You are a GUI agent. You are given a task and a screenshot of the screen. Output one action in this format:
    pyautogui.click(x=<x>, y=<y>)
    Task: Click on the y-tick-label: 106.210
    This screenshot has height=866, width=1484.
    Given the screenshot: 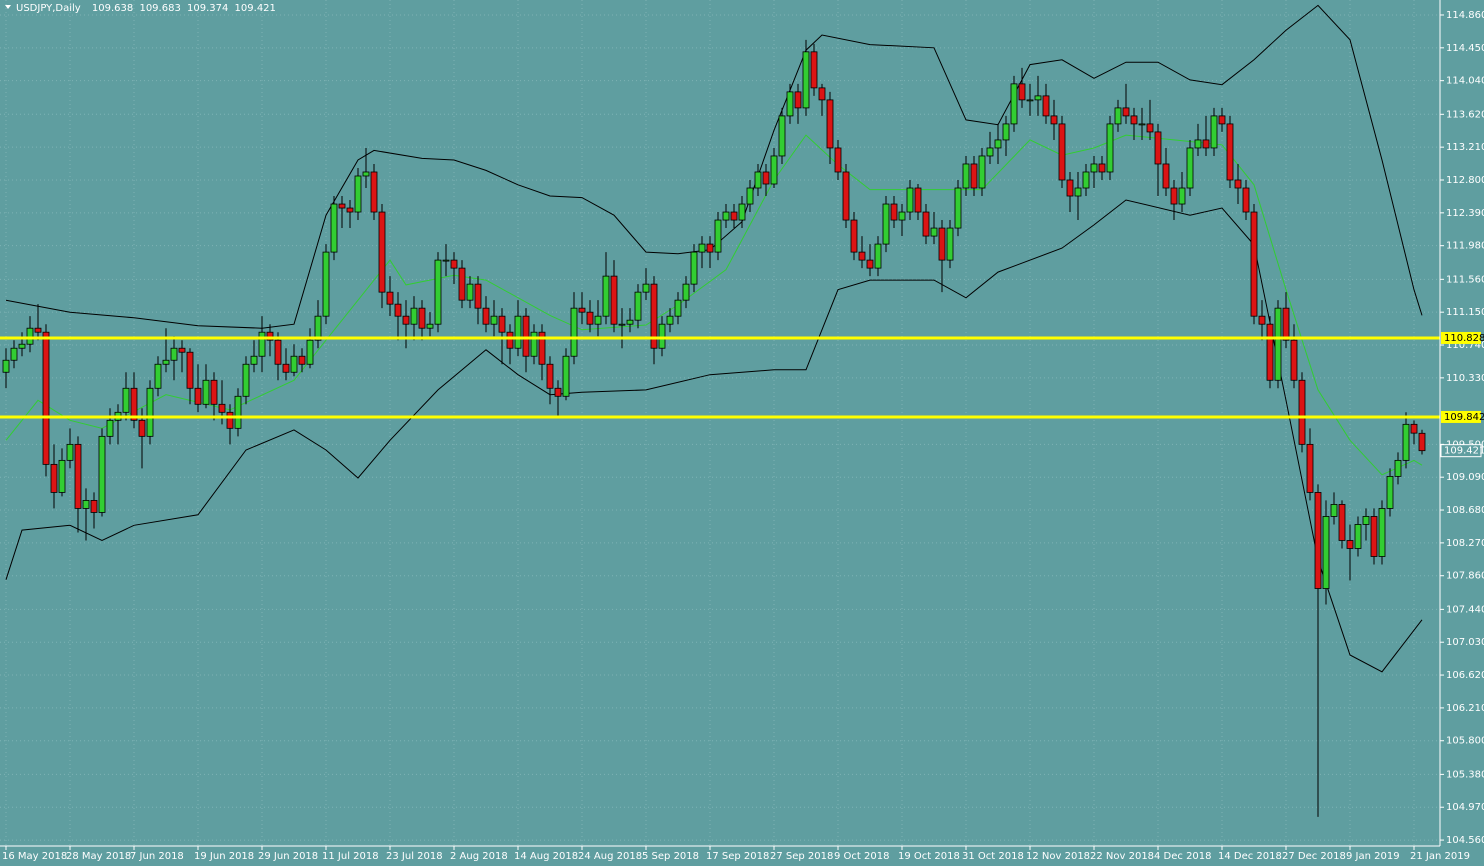 What is the action you would take?
    pyautogui.click(x=1465, y=708)
    